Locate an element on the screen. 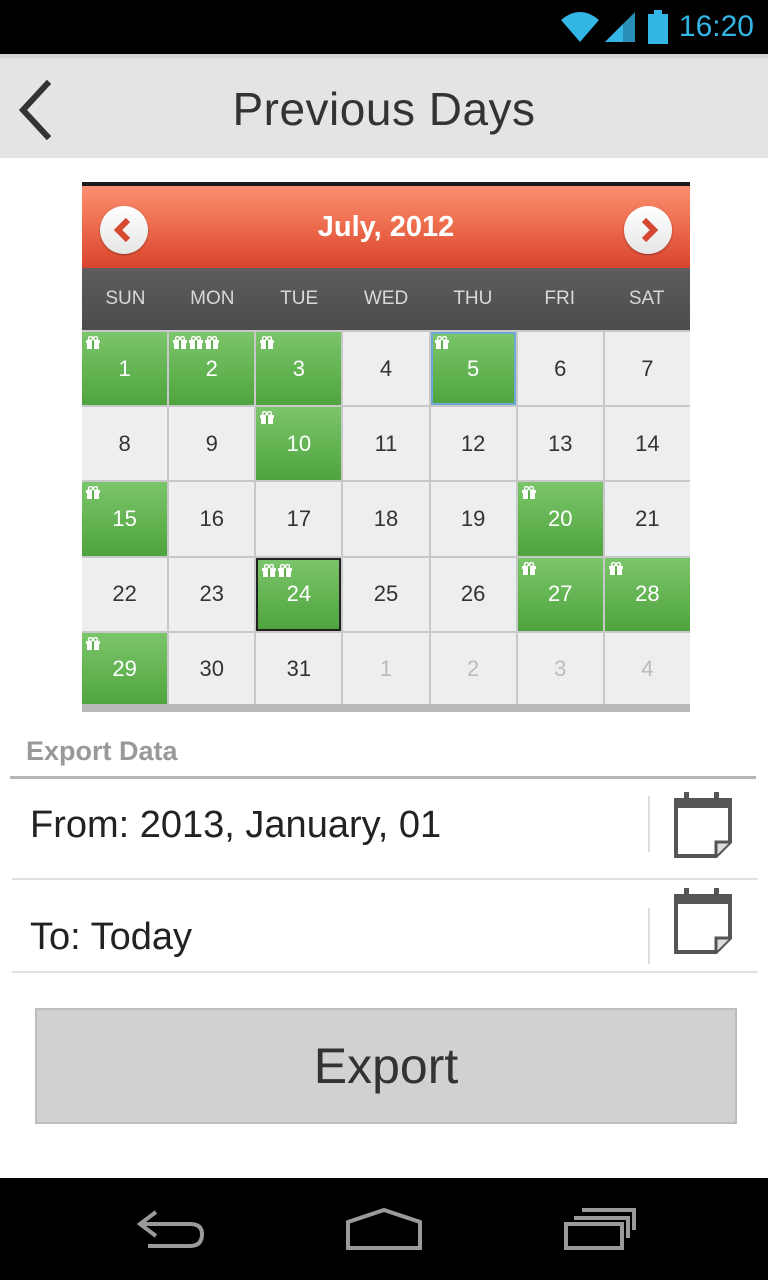 The width and height of the screenshot is (768, 1280). calendar-day-9: 9 is located at coordinates (212, 444).